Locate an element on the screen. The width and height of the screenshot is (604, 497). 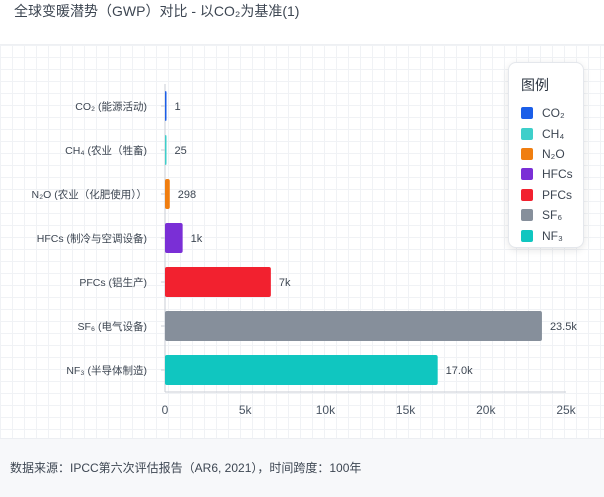
value-label: 7k is located at coordinates (285, 283).